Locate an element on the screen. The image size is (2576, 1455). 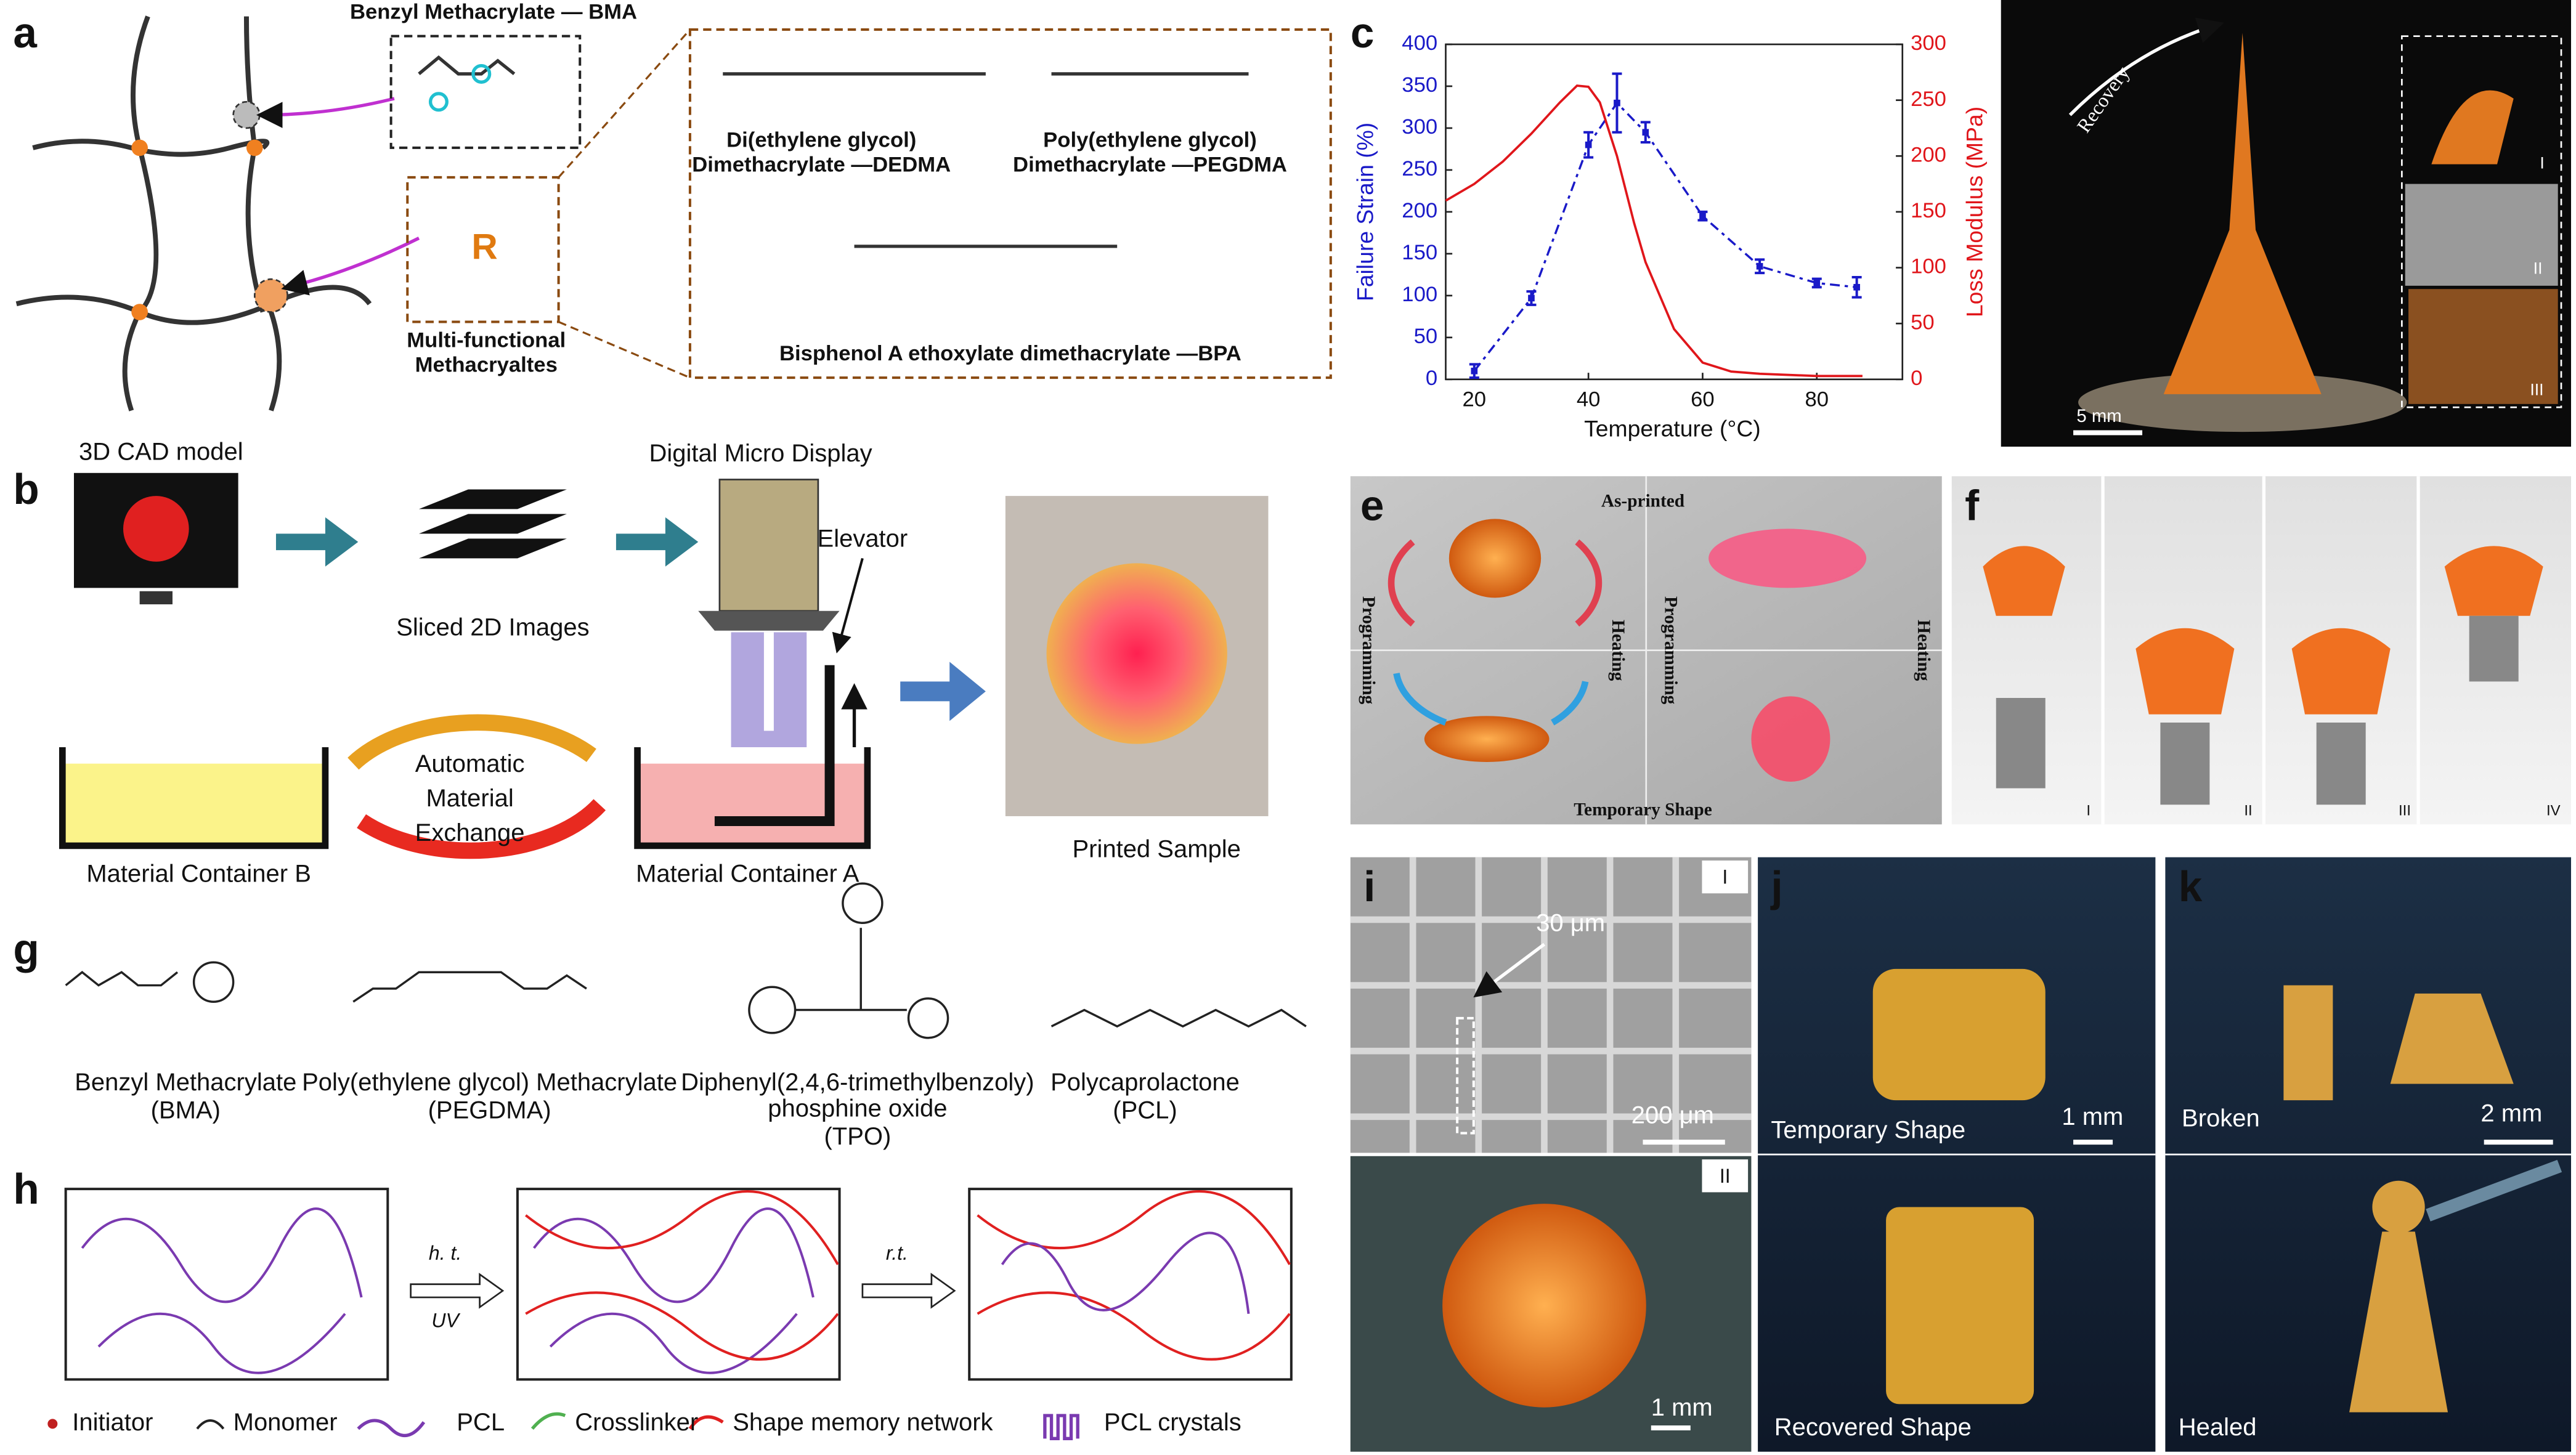
cad-flower is located at coordinates (156, 529).